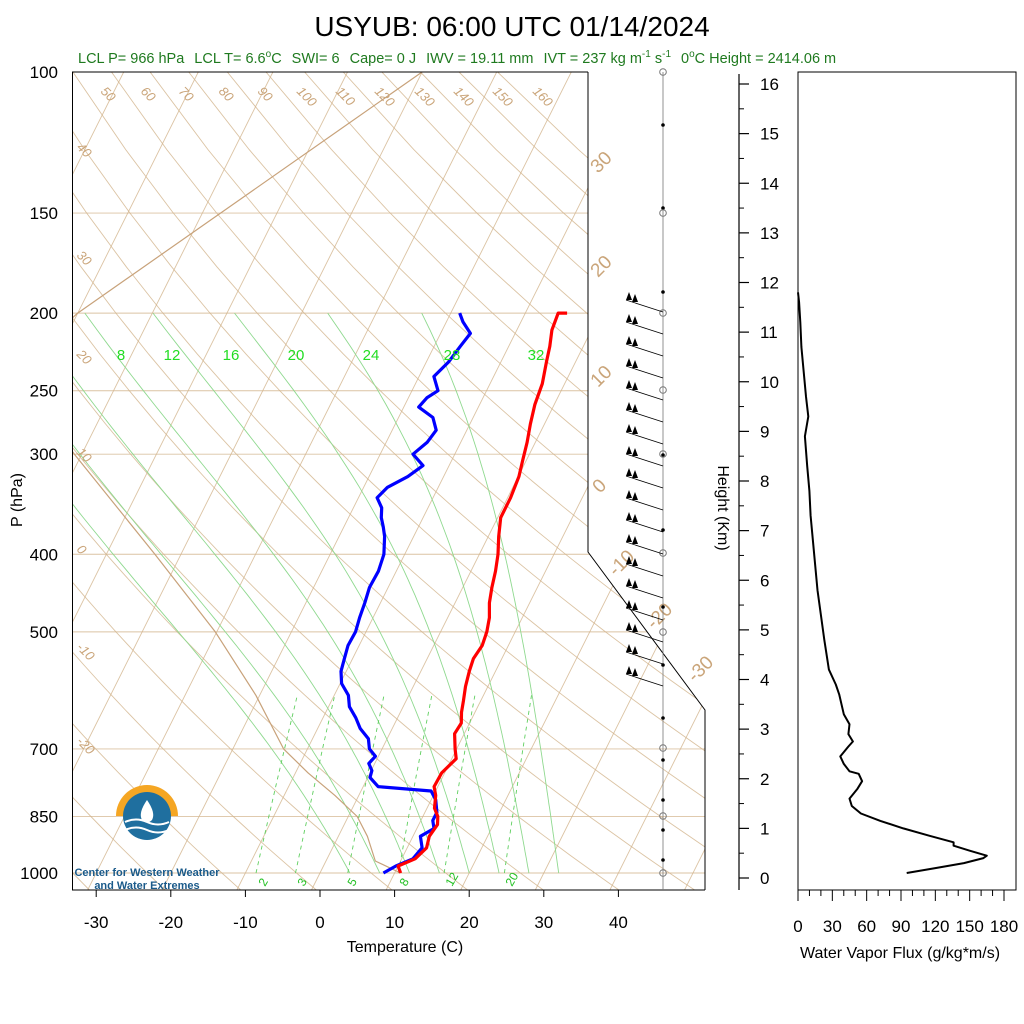 This screenshot has height=1024, width=1024. Describe the element at coordinates (352, 881) in the screenshot. I see `mixing-ratio-label: 5` at that location.